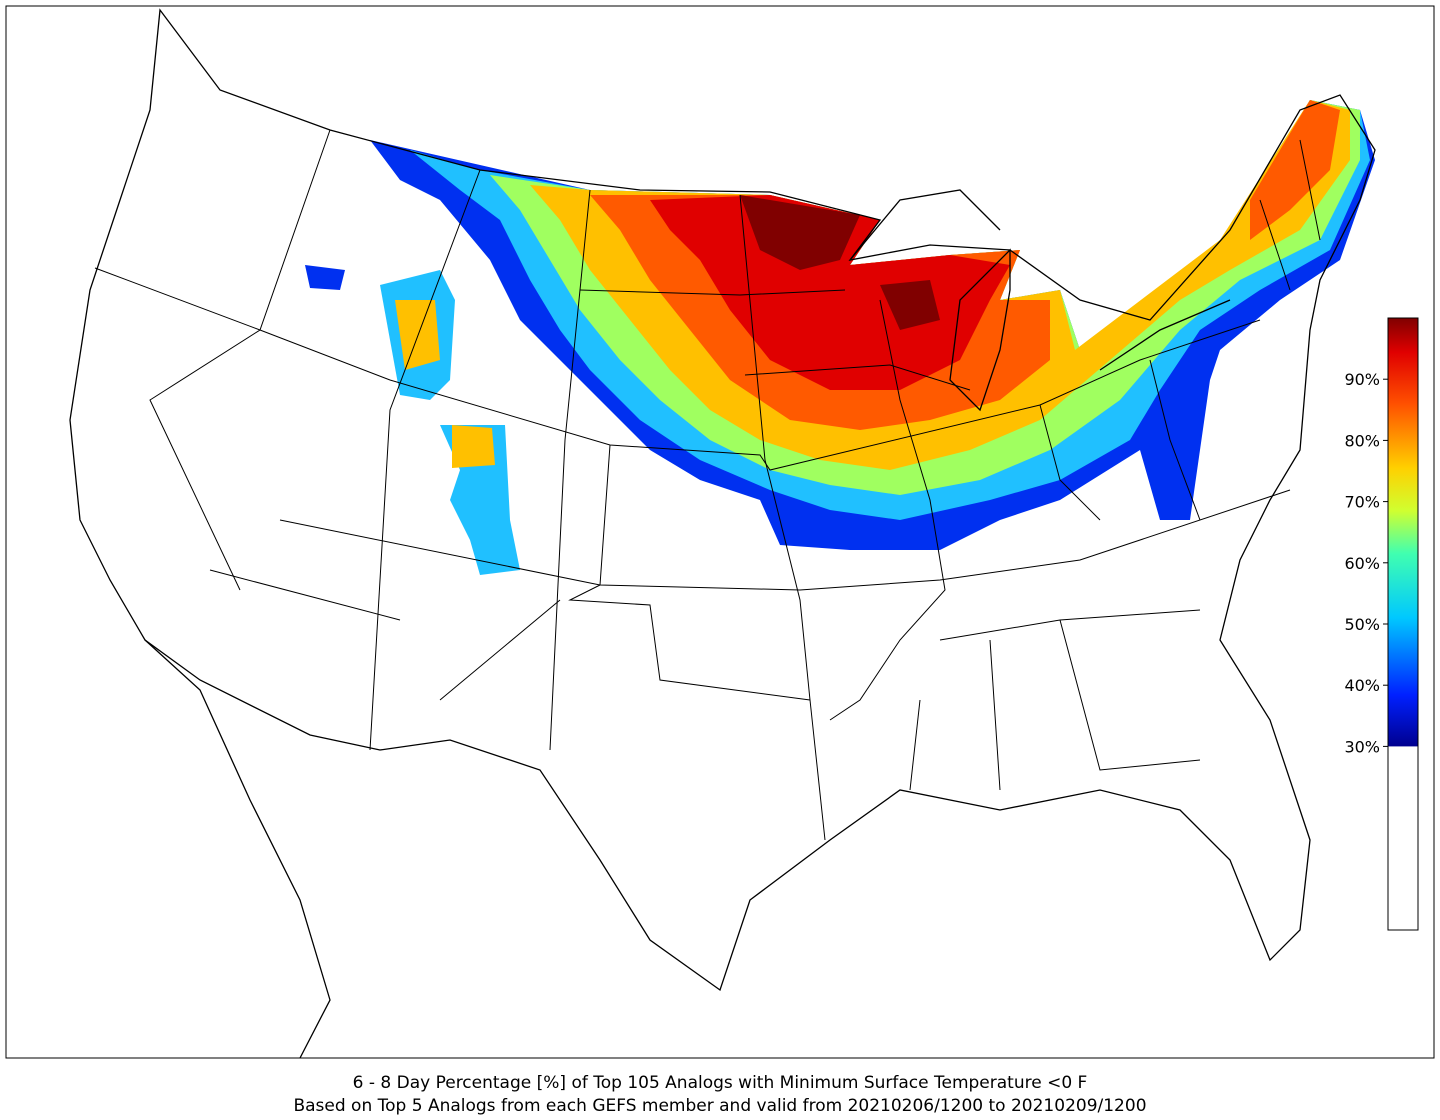 The height and width of the screenshot is (1120, 1440). I want to click on colorbar-tick-label: 80%, so click(1362, 440).